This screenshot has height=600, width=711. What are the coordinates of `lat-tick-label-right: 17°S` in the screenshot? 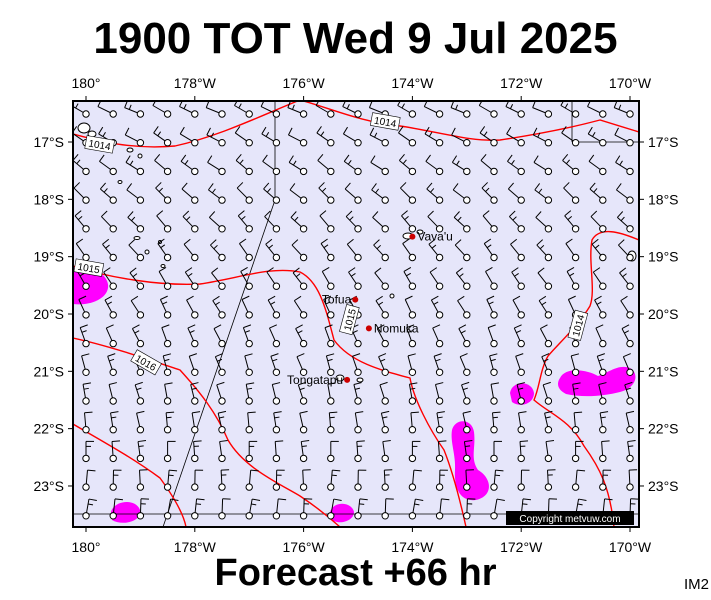 It's located at (663, 142).